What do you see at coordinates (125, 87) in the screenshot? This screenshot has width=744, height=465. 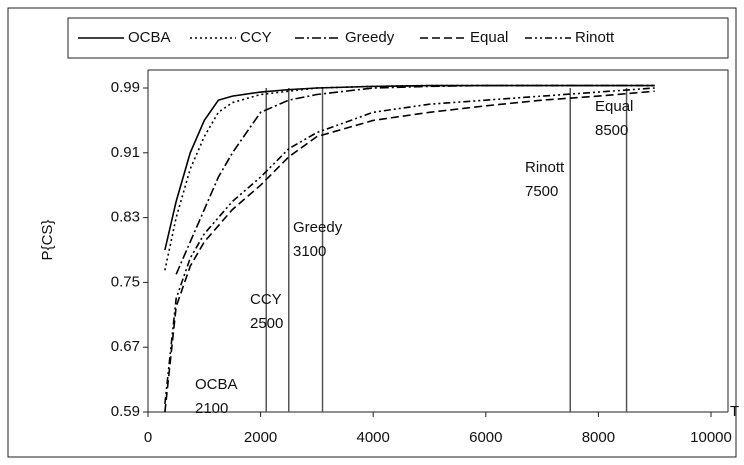 I see `y-tick-label: 0.99` at bounding box center [125, 87].